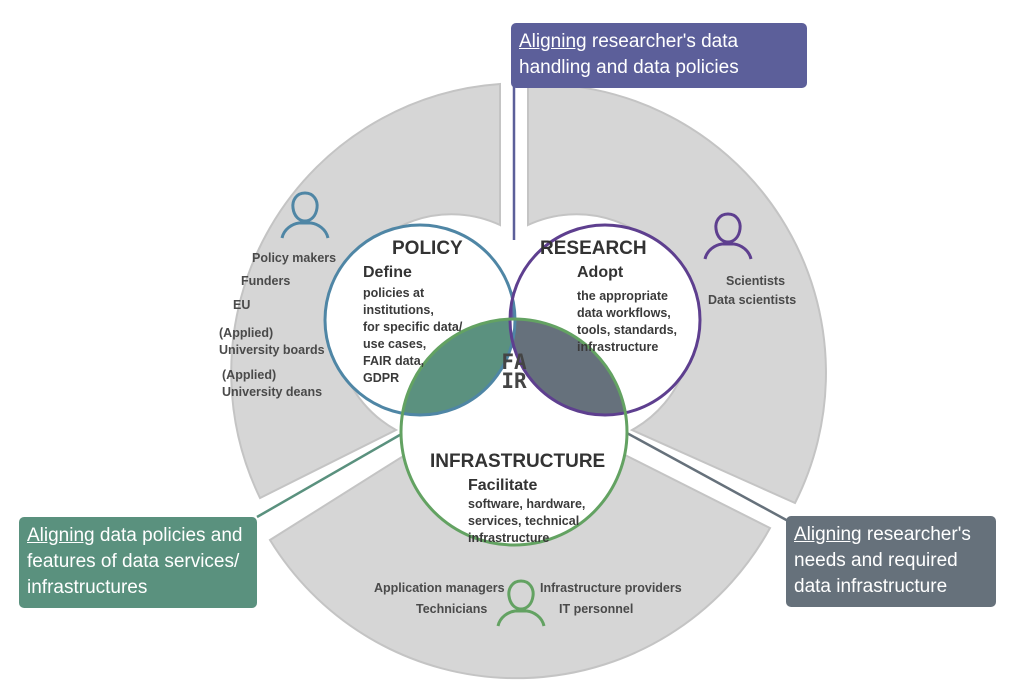 Image resolution: width=1024 pixels, height=689 pixels. I want to click on infrastructure-person-icon, so click(521, 603).